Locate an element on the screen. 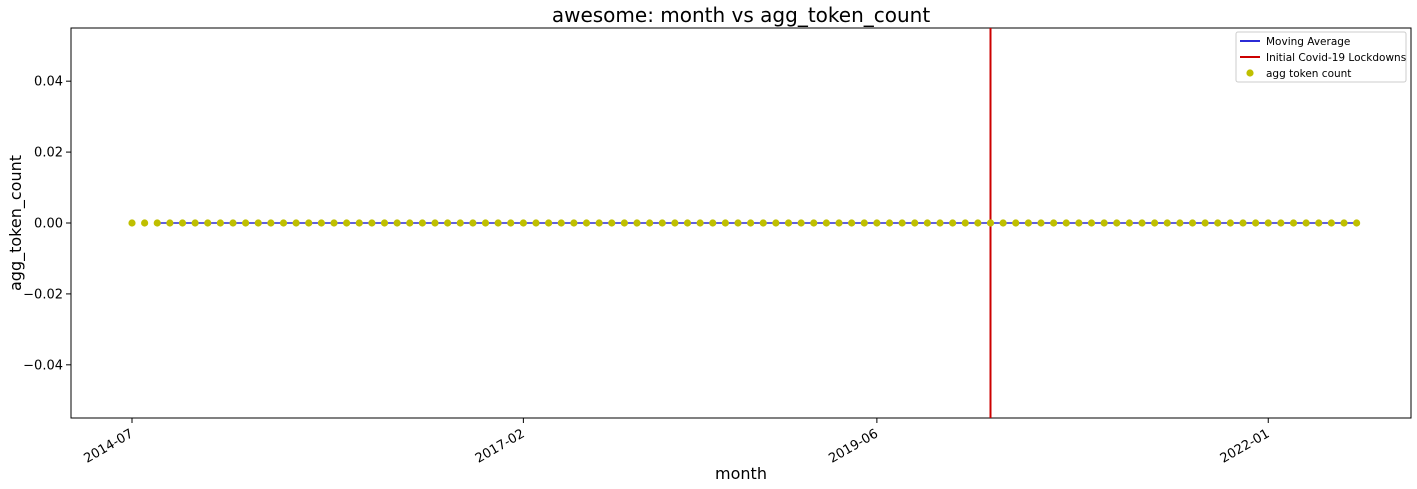 This screenshot has width=1417, height=489. y-axis: 0.04 0.02 0.00 −0.02 −0.04 is located at coordinates (47, 224).